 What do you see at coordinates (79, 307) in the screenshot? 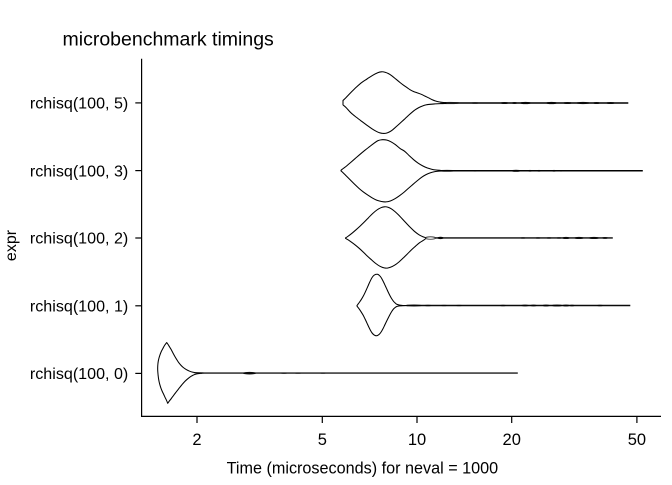
I see `svg-text: rchisq(100, 1)` at bounding box center [79, 307].